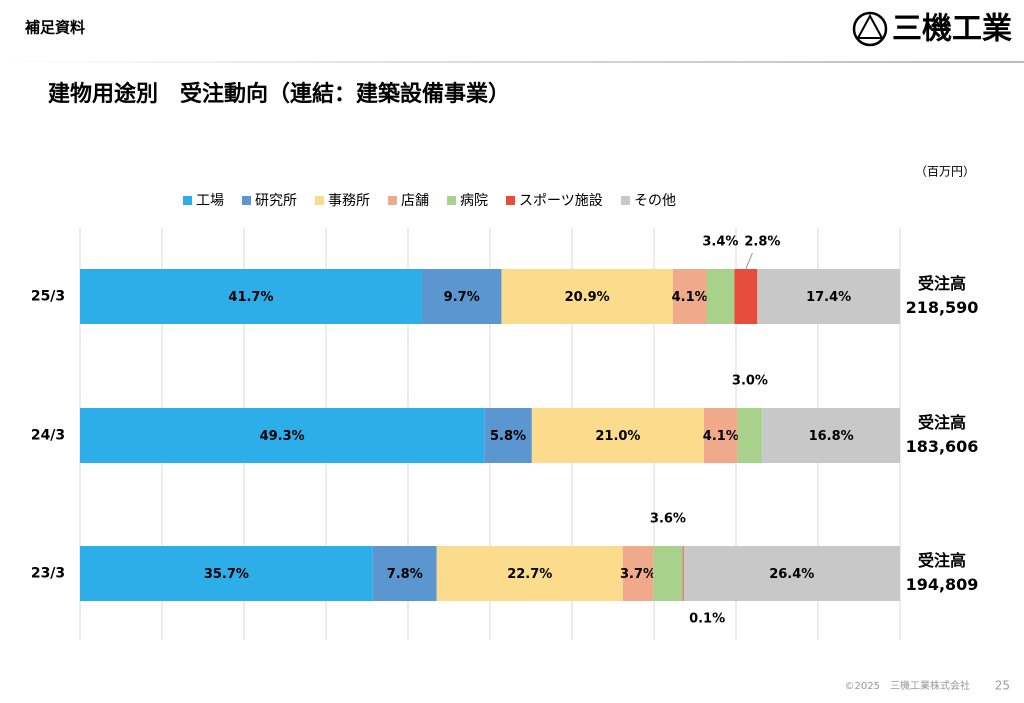 The width and height of the screenshot is (1024, 703). Describe the element at coordinates (349, 201) in the screenshot. I see `legend-label: 事務所` at that location.